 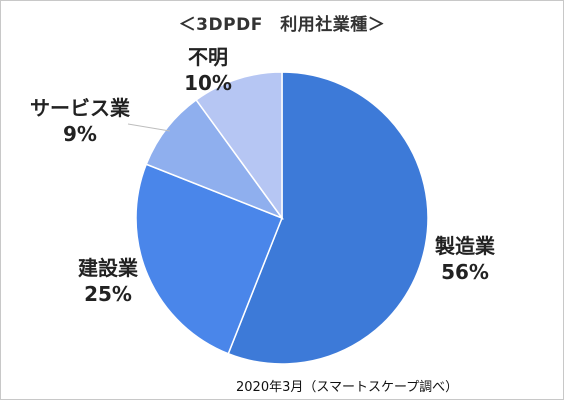 I want to click on percent-label: 9%, so click(x=80, y=134).